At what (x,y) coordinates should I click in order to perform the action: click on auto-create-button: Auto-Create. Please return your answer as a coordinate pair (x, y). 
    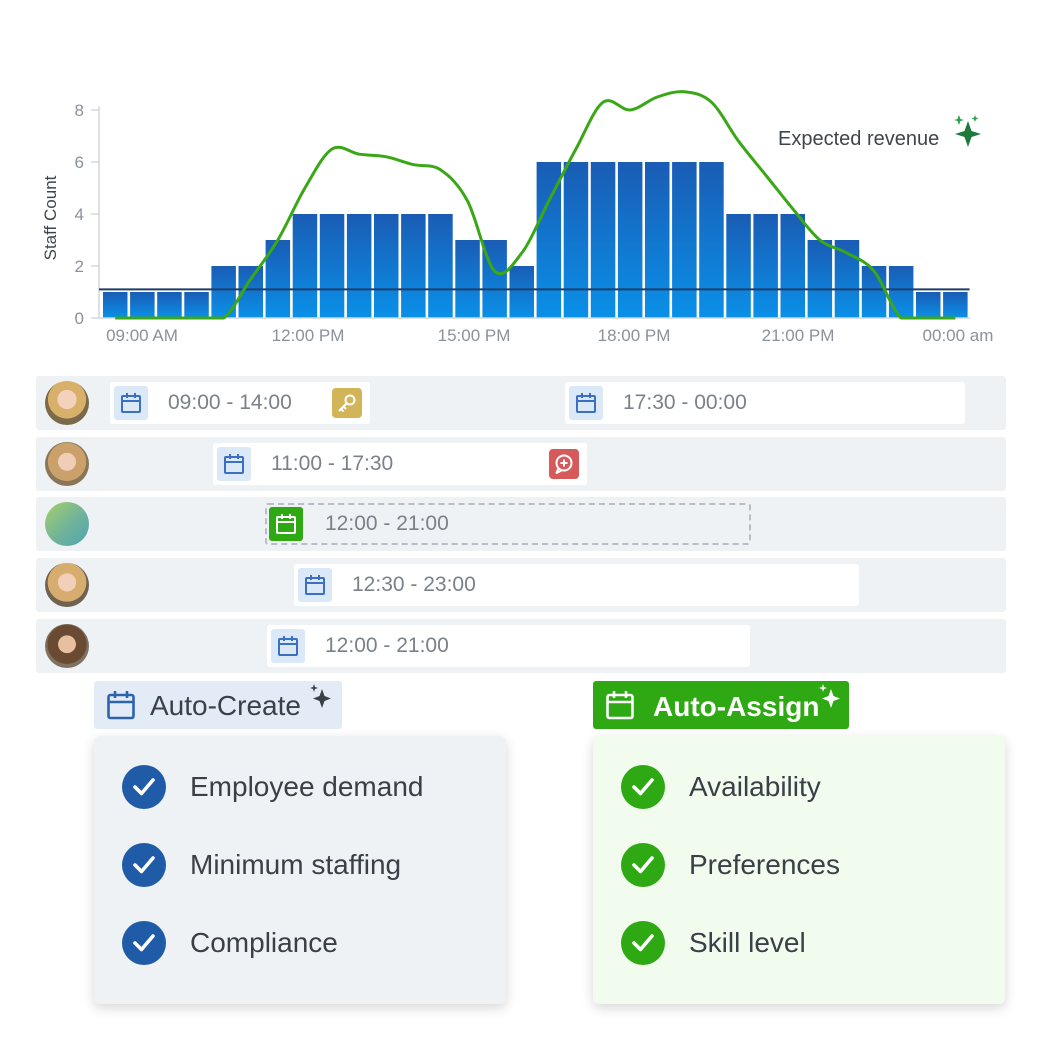
    Looking at the image, I should click on (218, 705).